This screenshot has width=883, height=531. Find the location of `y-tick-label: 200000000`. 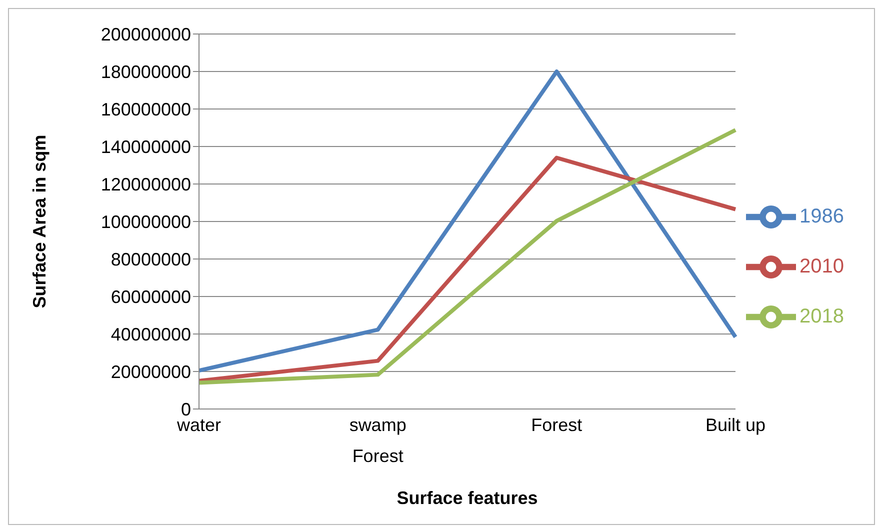

y-tick-label: 200000000 is located at coordinates (145, 34).